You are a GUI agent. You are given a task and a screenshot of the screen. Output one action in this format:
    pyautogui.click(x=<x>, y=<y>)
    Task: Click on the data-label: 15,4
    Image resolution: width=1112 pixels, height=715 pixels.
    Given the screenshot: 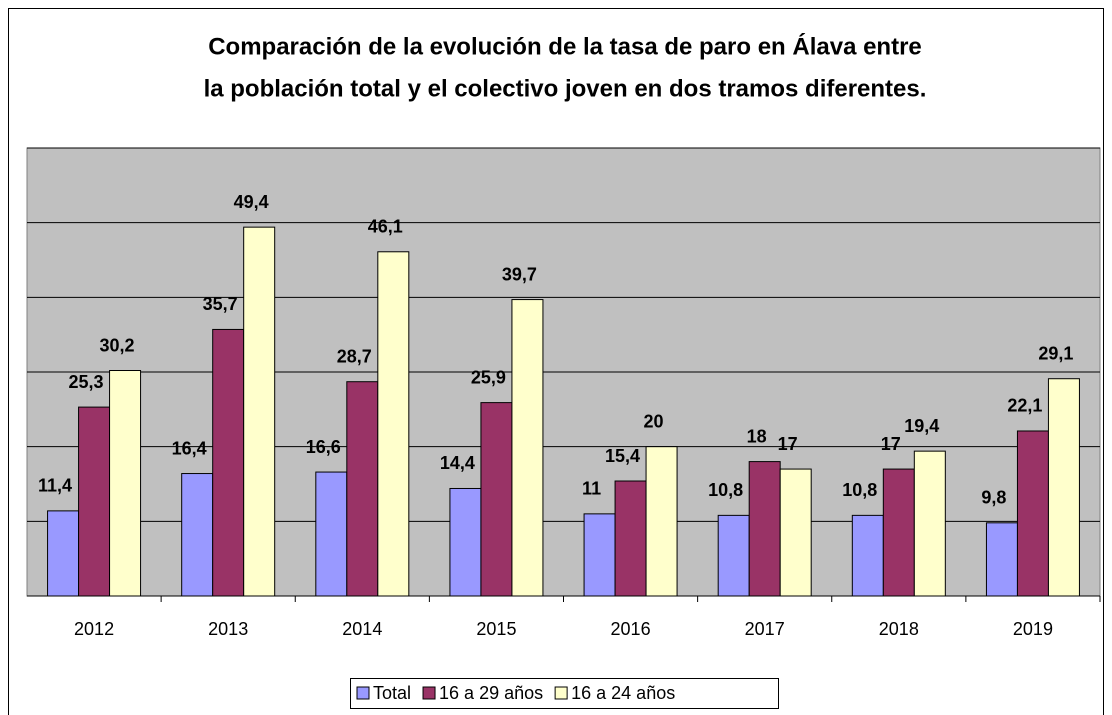 What is the action you would take?
    pyautogui.click(x=622, y=456)
    